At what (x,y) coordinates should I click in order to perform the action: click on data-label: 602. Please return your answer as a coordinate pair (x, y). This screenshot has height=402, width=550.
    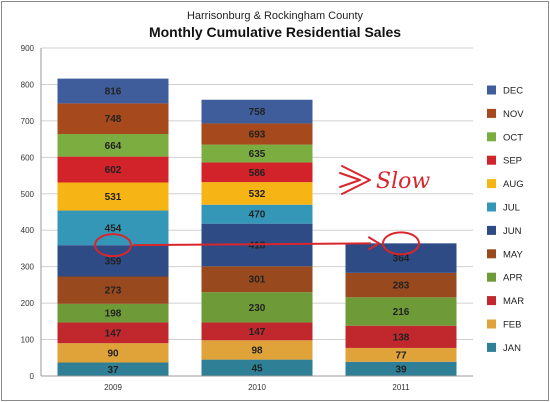
    Looking at the image, I should click on (113, 170).